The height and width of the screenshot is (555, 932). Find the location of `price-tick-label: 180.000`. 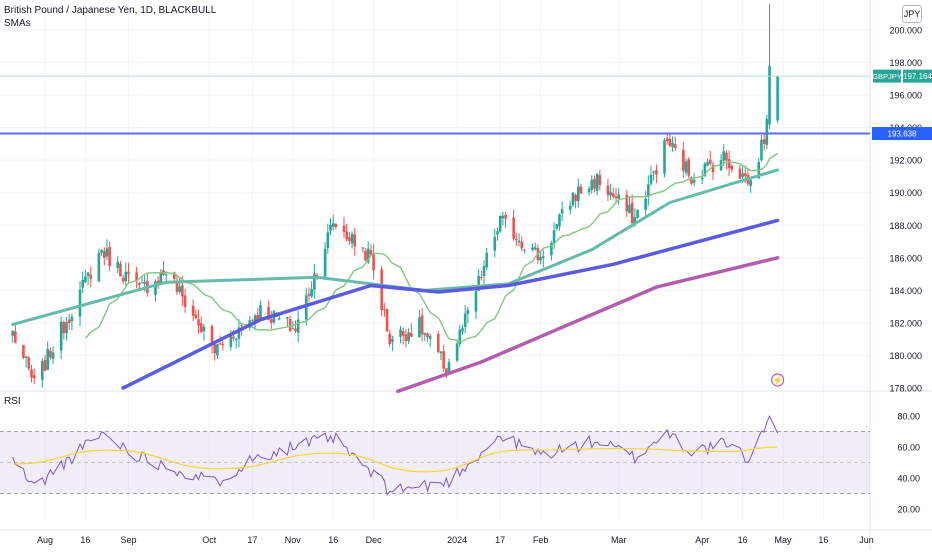

price-tick-label: 180.000 is located at coordinates (905, 356).